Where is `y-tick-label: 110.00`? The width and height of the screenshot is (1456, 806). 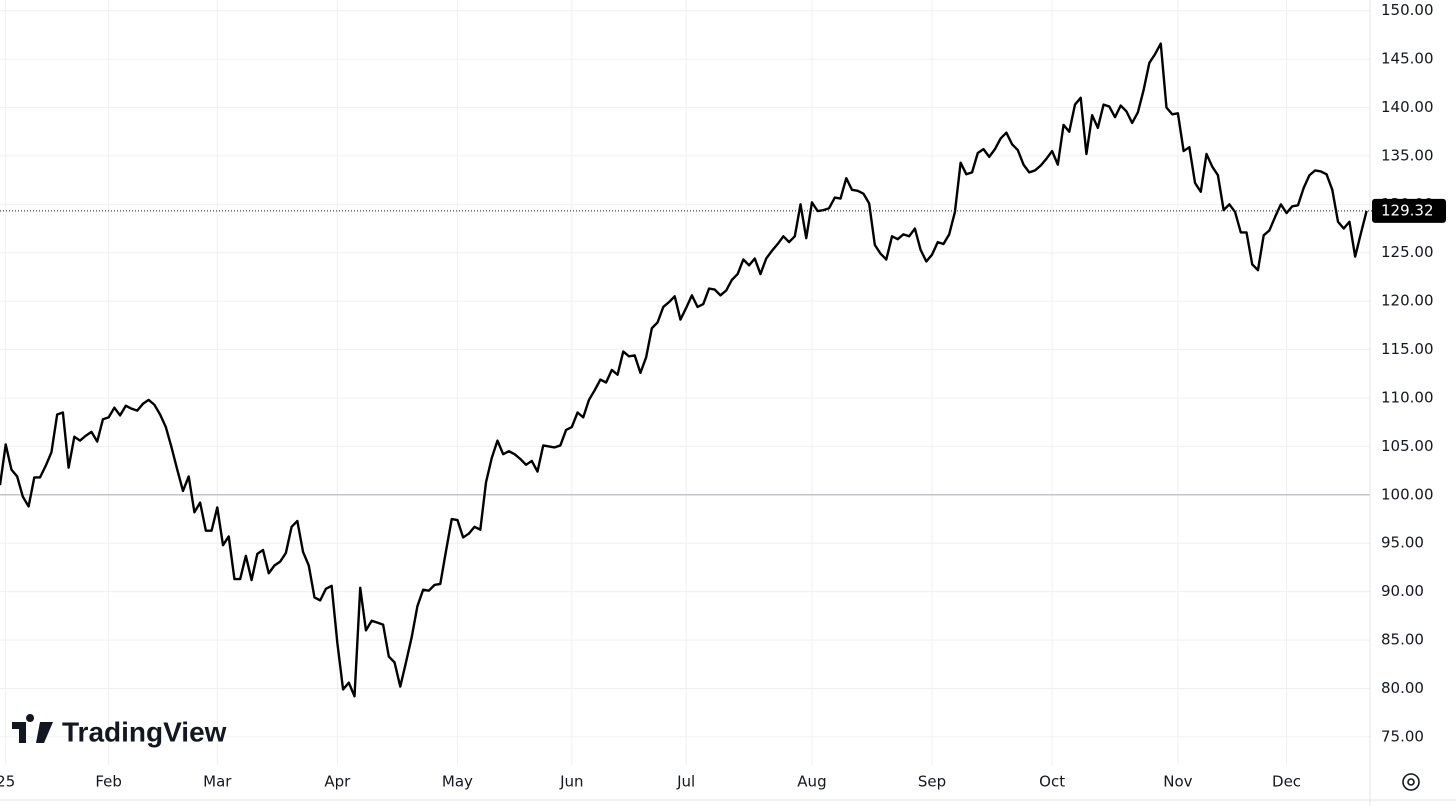 y-tick-label: 110.00 is located at coordinates (1407, 397).